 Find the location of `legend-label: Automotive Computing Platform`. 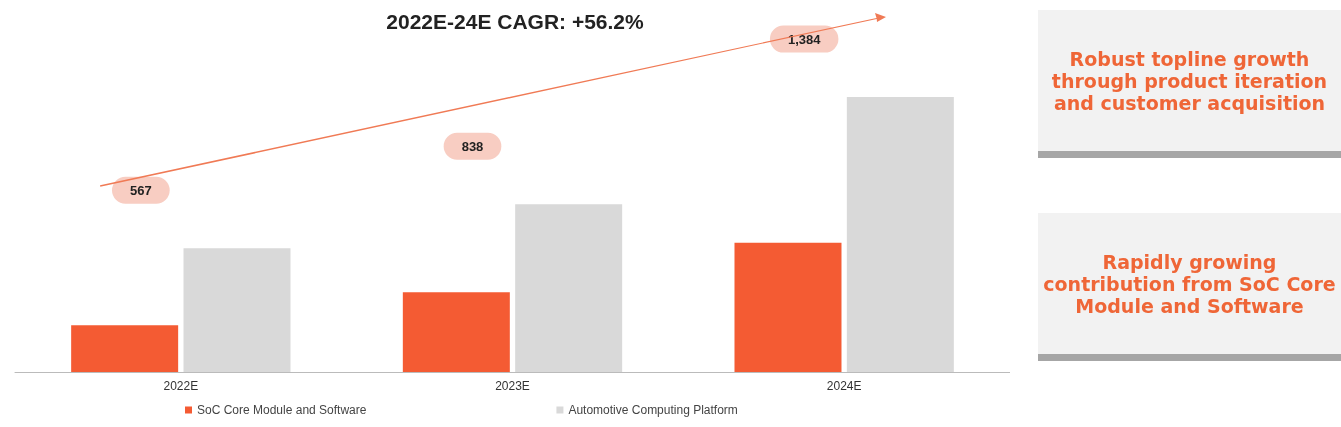

legend-label: Automotive Computing Platform is located at coordinates (653, 410).